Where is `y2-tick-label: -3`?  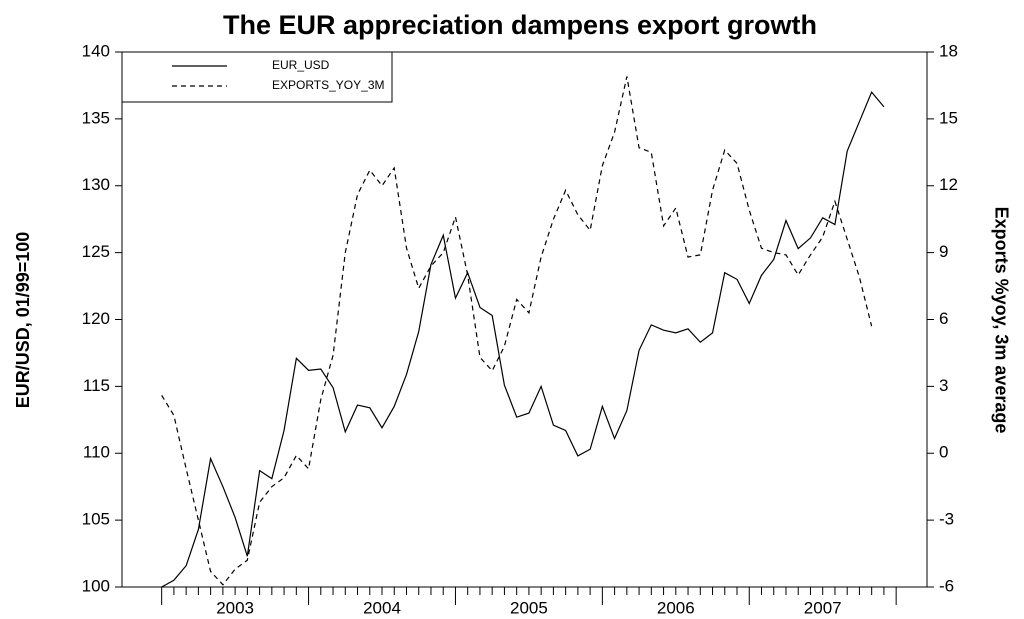 y2-tick-label: -3 is located at coordinates (946, 519).